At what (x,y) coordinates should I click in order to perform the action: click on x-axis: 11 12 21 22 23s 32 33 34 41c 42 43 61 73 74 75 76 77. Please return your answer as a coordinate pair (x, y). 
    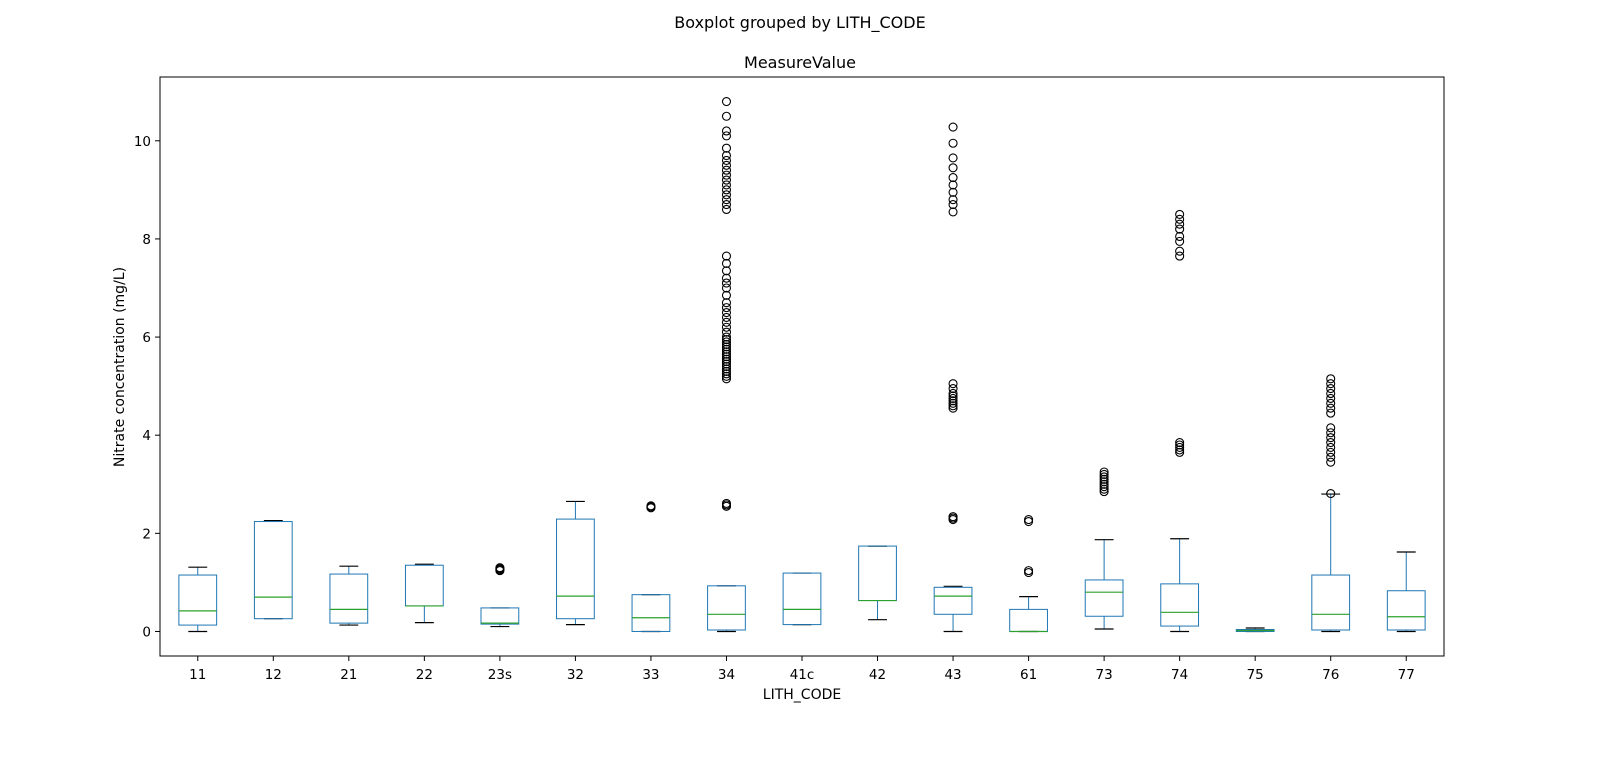
    Looking at the image, I should click on (802, 669).